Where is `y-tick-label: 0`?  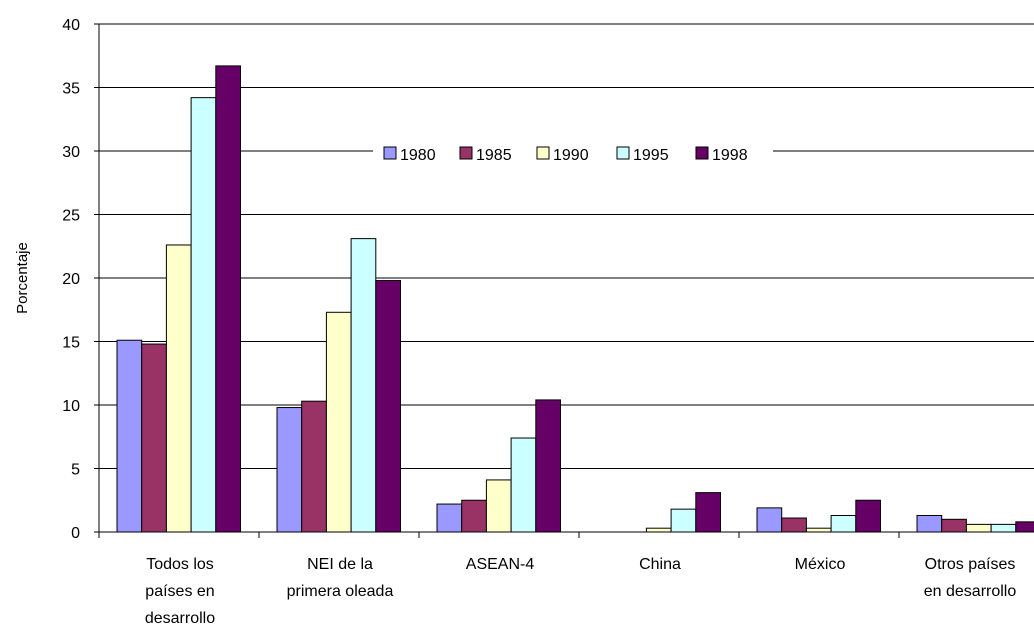 y-tick-label: 0 is located at coordinates (75, 533).